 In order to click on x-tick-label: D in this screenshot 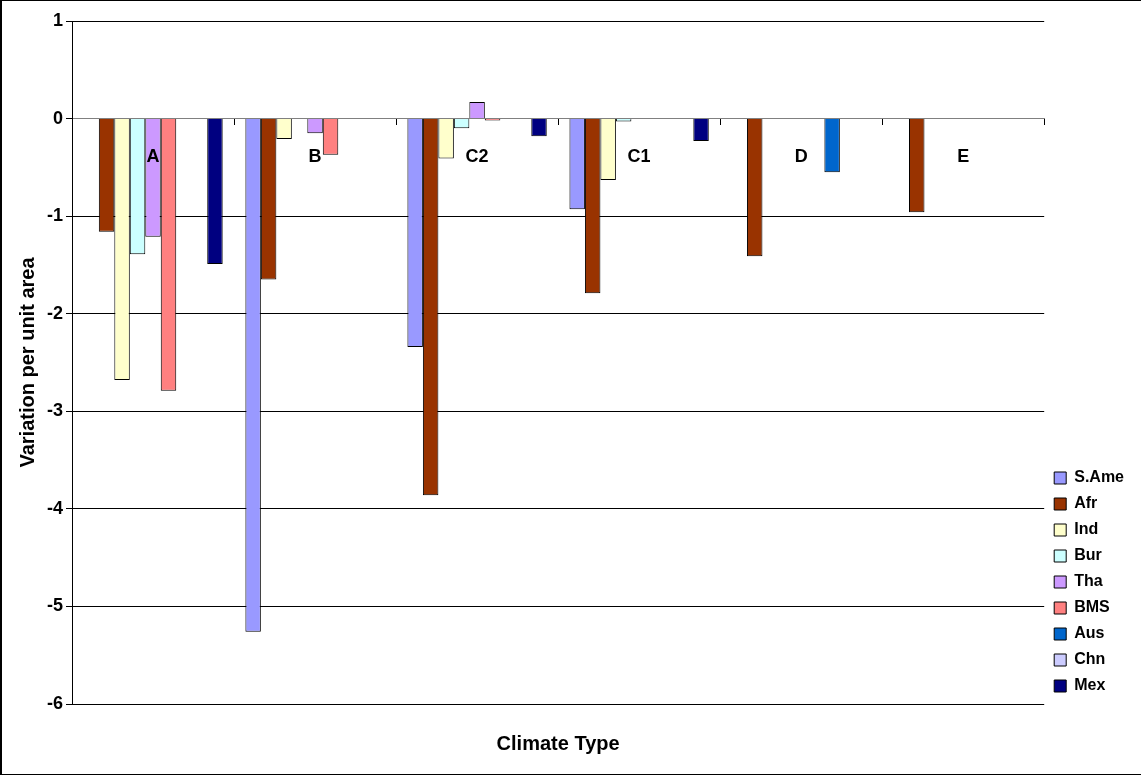, I will do `click(801, 155)`.